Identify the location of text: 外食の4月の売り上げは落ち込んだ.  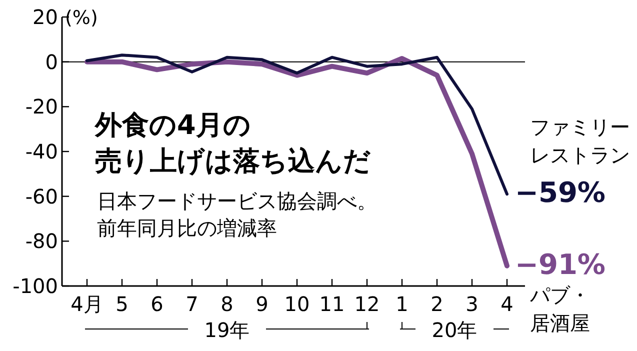
(232, 143).